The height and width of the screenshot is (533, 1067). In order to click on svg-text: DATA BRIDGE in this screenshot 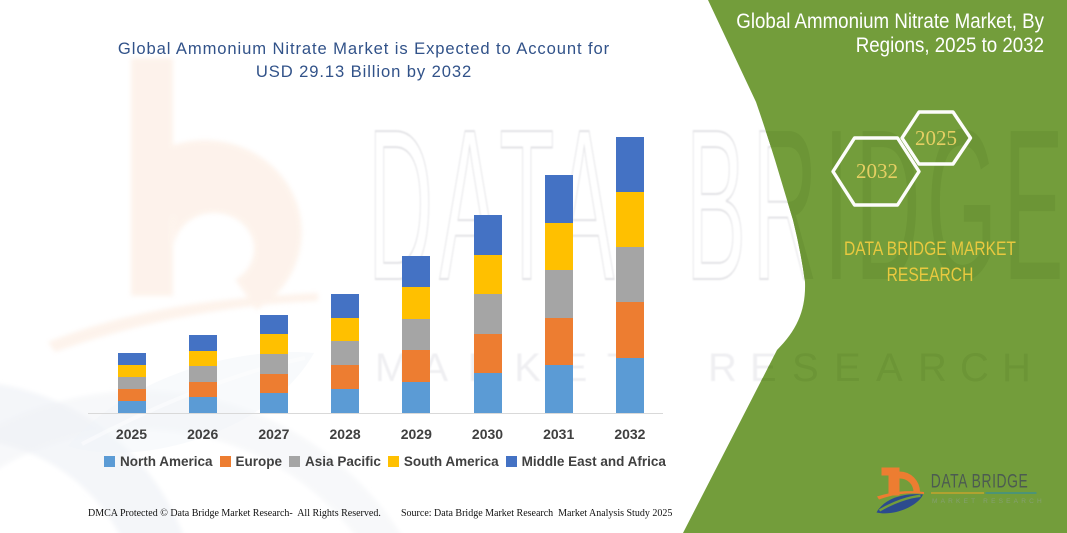, I will do `click(980, 481)`.